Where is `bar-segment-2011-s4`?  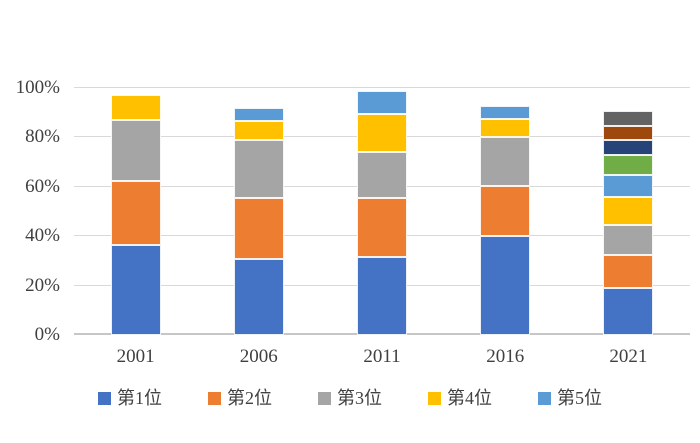 bar-segment-2011-s4 is located at coordinates (382, 132).